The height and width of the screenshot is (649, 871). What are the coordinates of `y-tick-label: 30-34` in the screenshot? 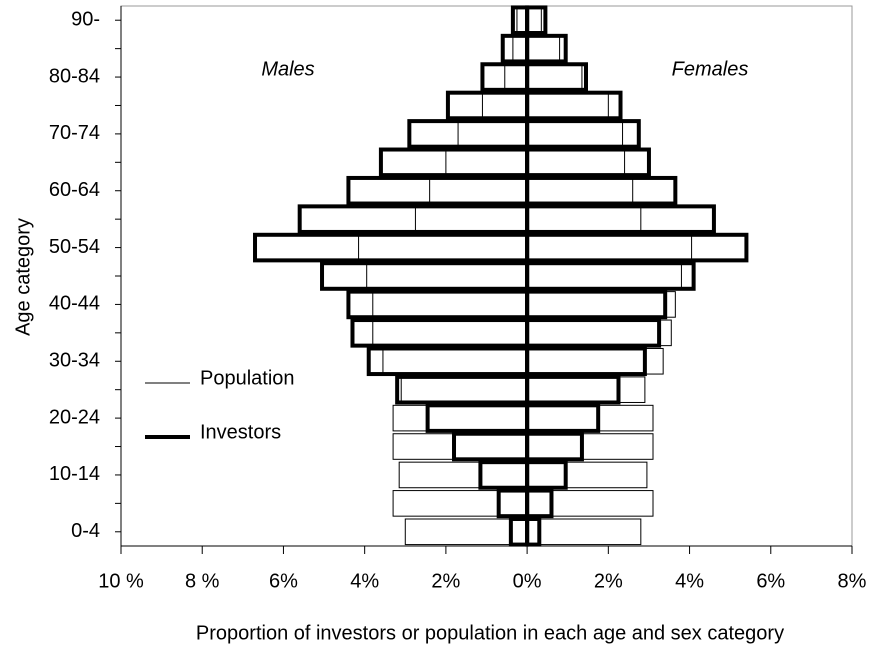 It's located at (74, 361).